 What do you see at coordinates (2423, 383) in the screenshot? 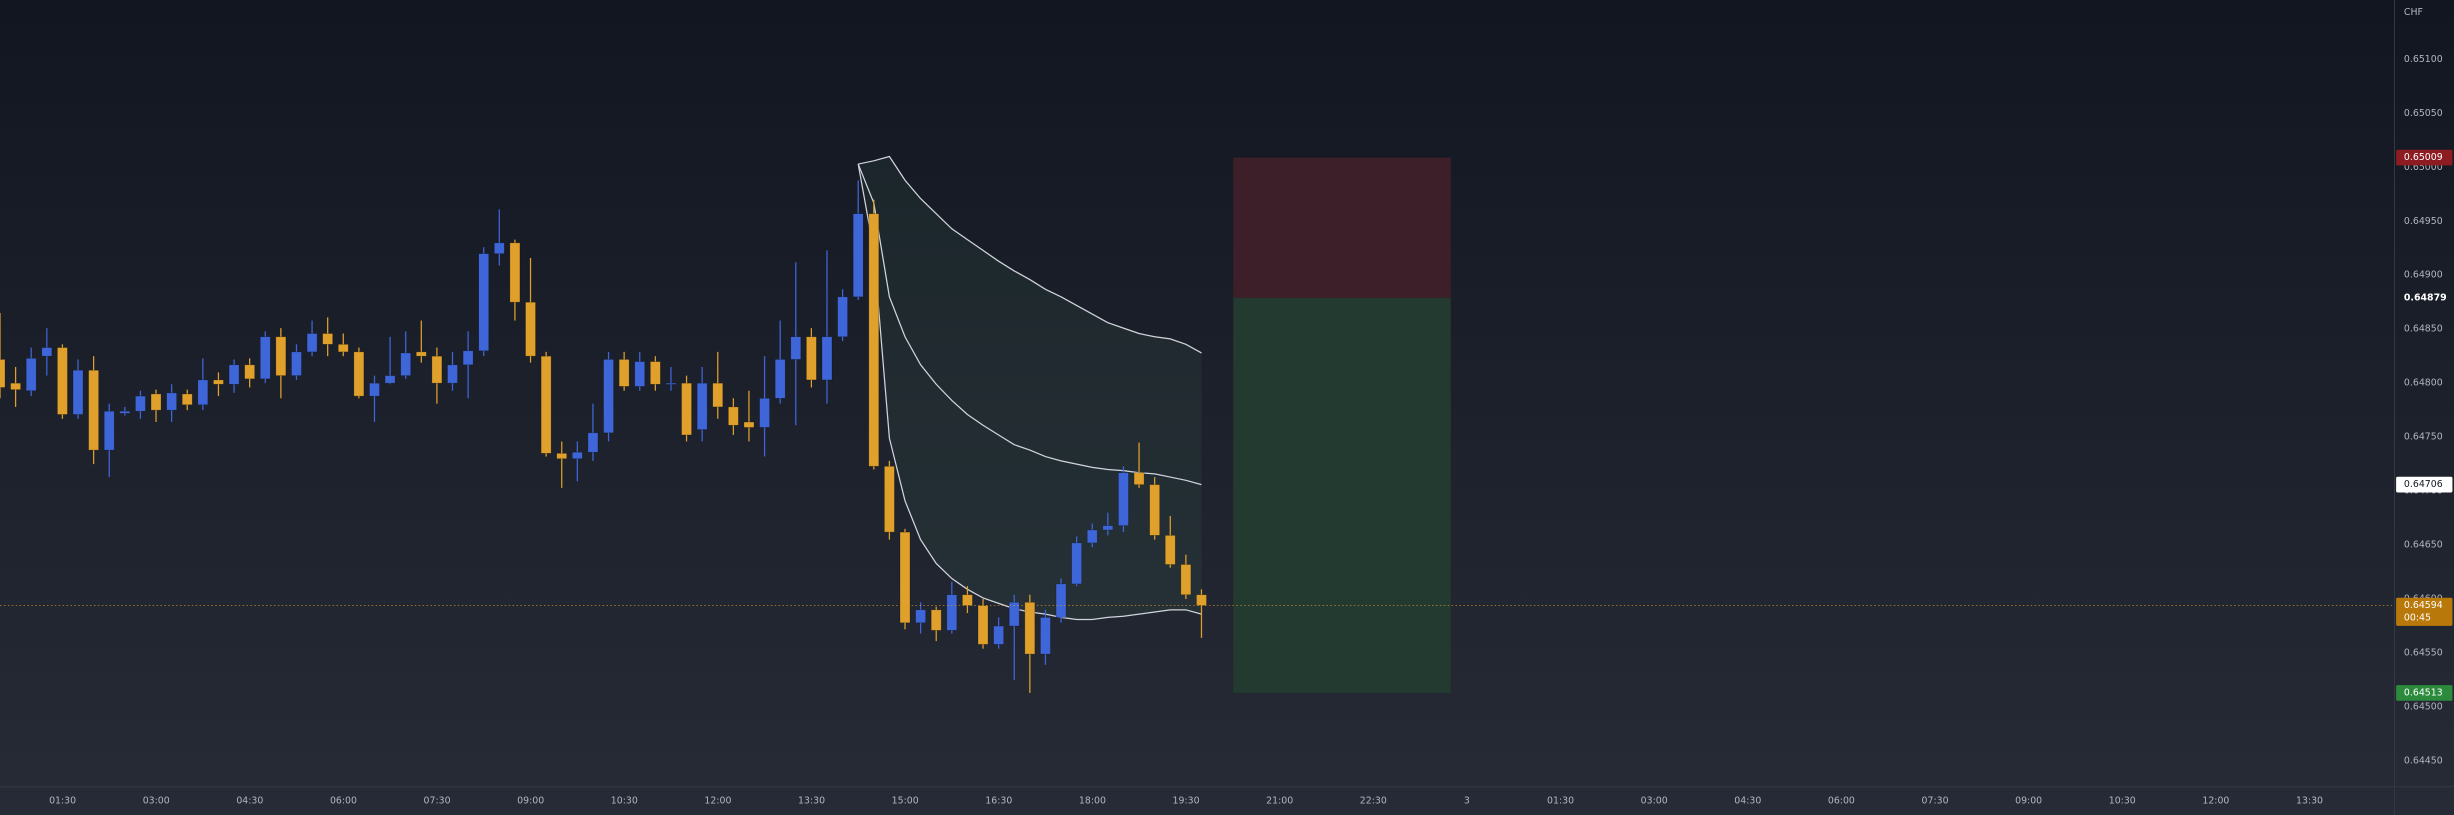
I see `y-tick-label: 0.64800` at bounding box center [2423, 383].